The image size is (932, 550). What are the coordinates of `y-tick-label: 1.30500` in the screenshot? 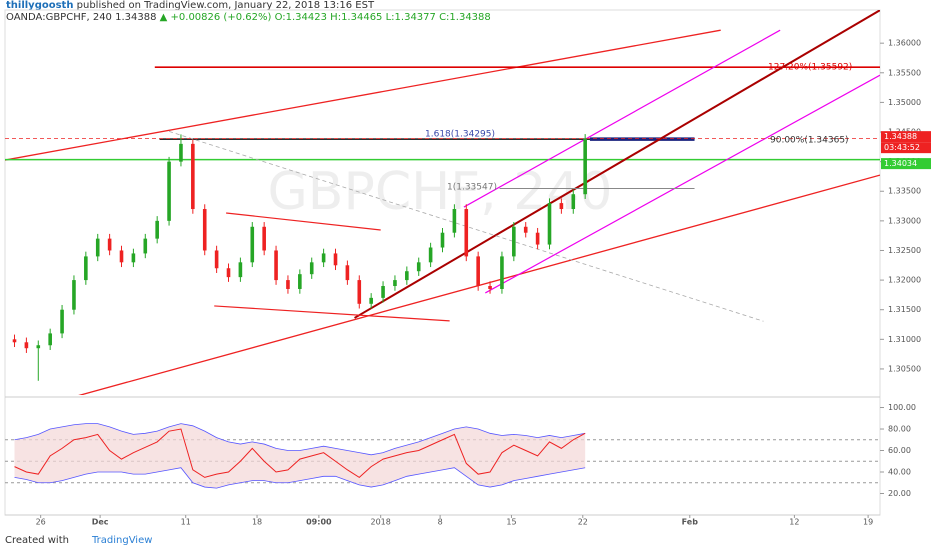 It's located at (904, 368).